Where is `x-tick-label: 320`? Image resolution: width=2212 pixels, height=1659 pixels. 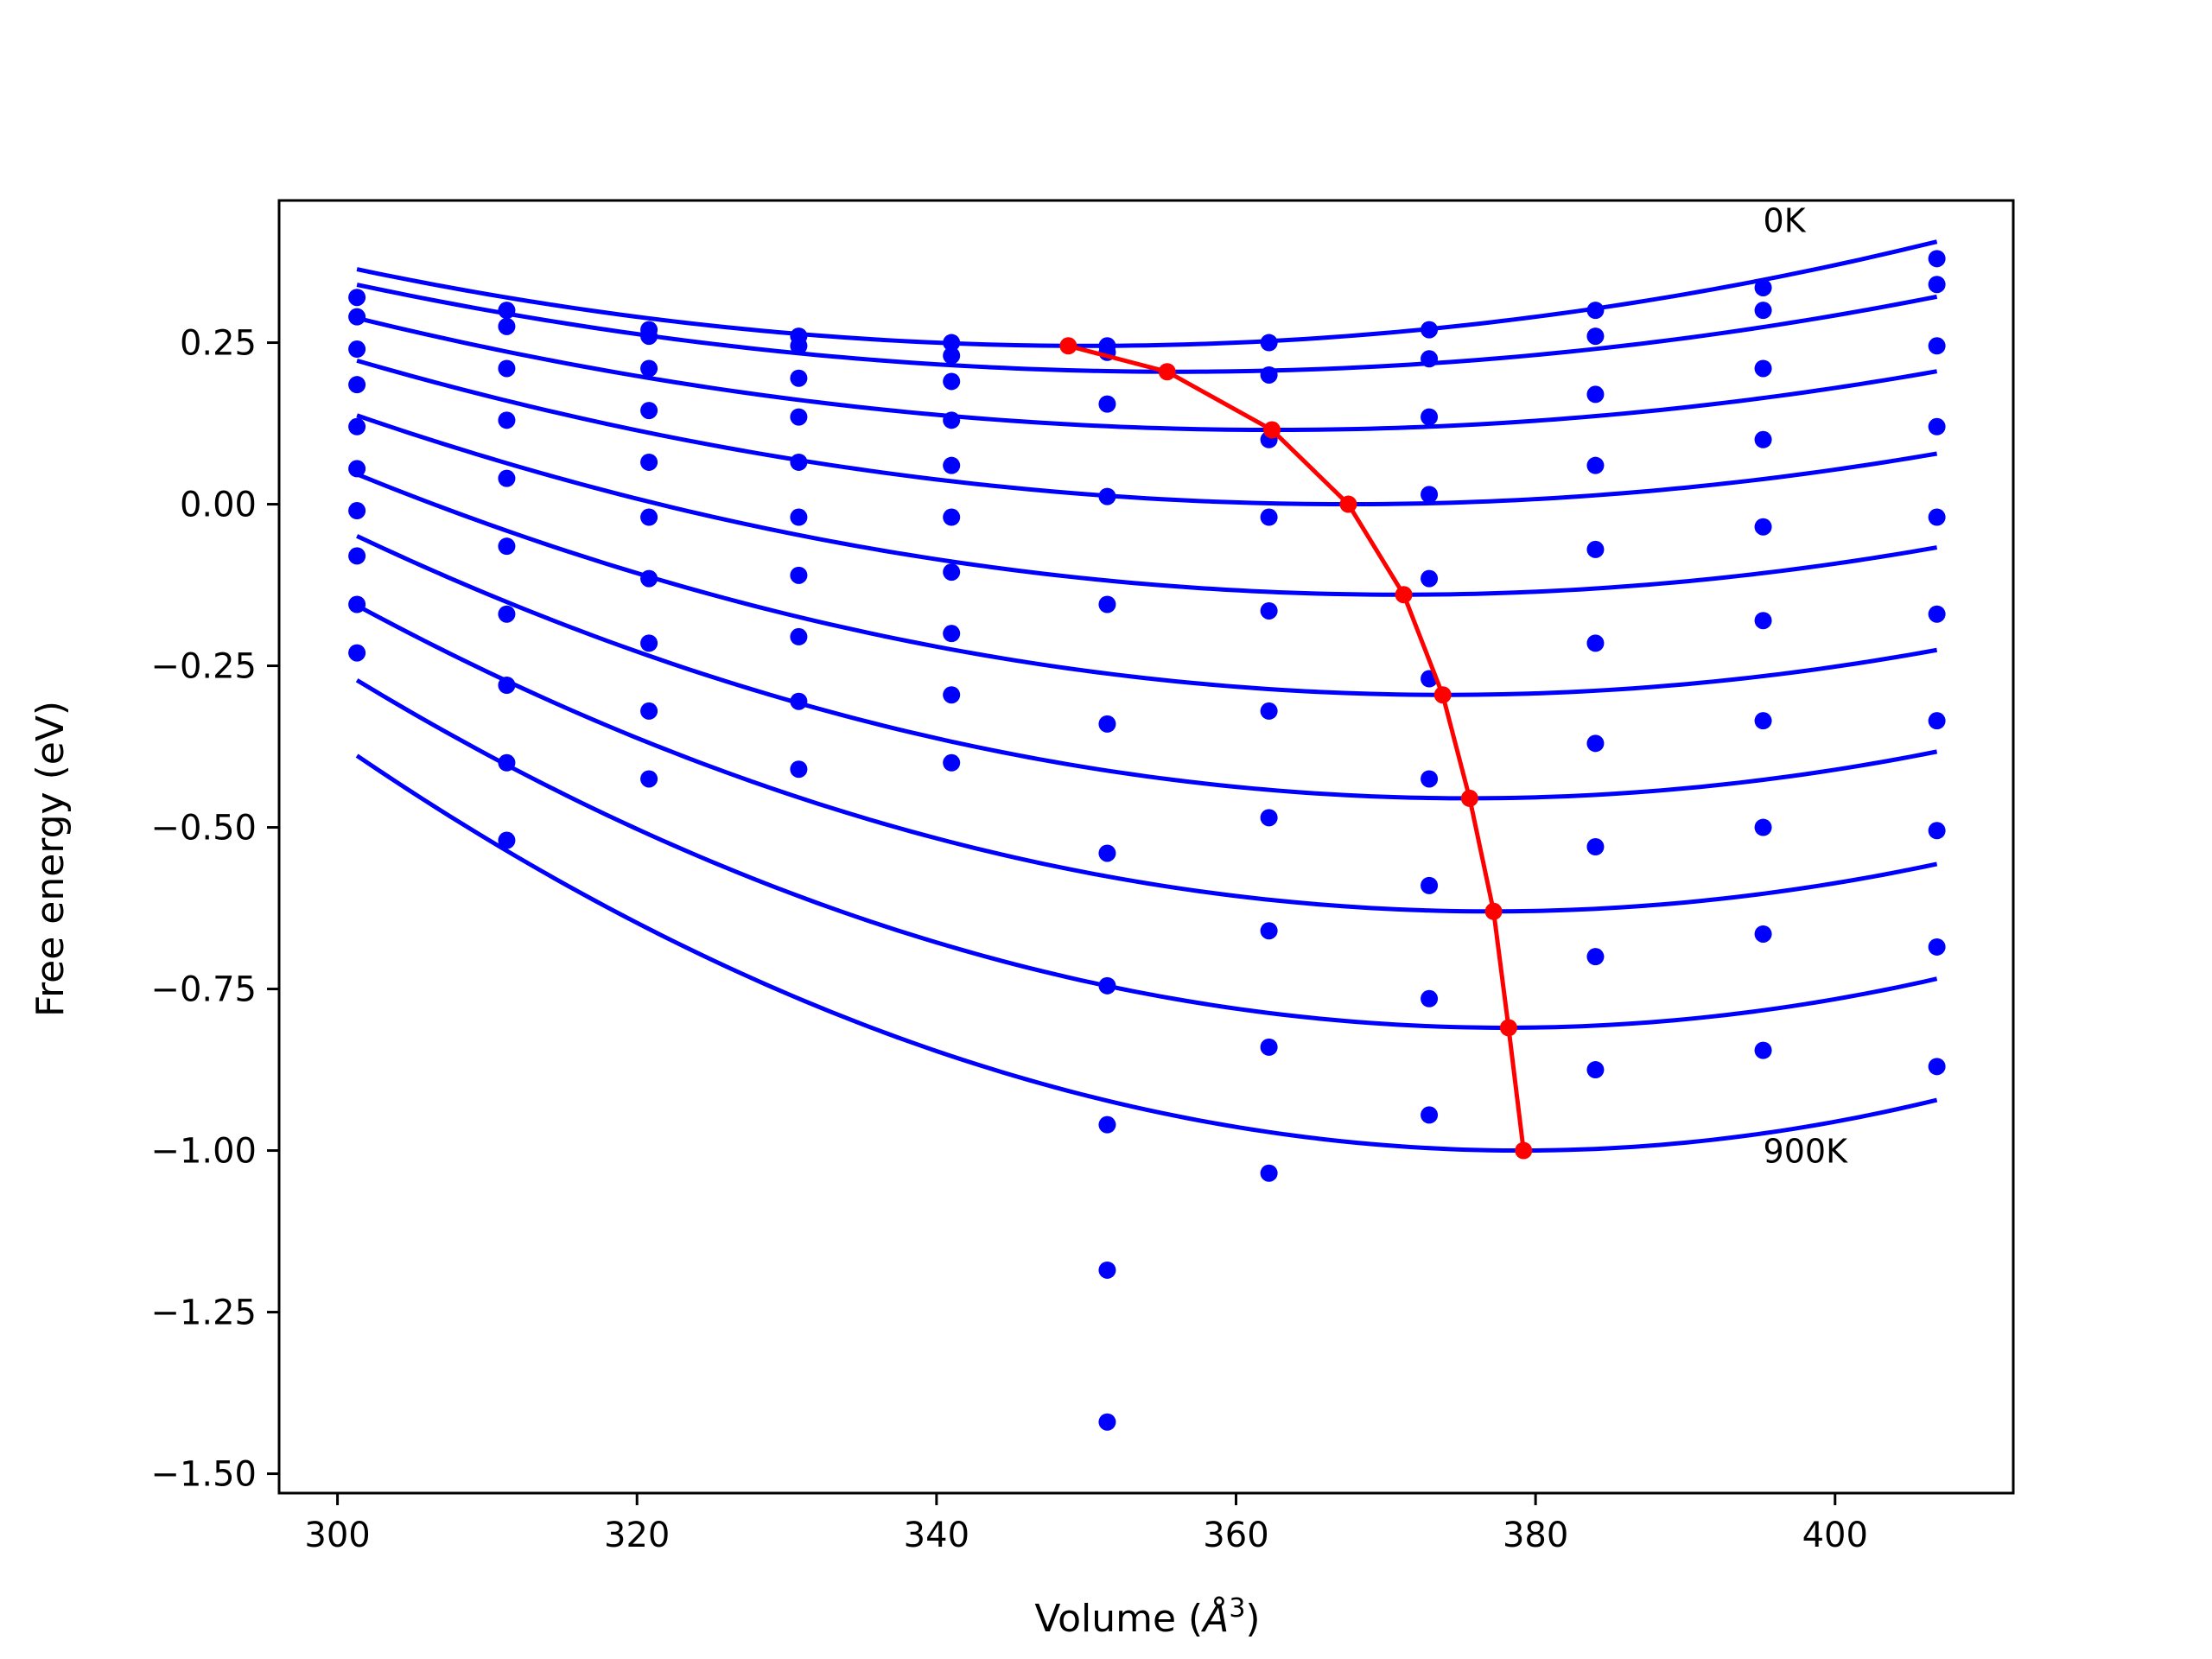 x-tick-label: 320 is located at coordinates (637, 1535).